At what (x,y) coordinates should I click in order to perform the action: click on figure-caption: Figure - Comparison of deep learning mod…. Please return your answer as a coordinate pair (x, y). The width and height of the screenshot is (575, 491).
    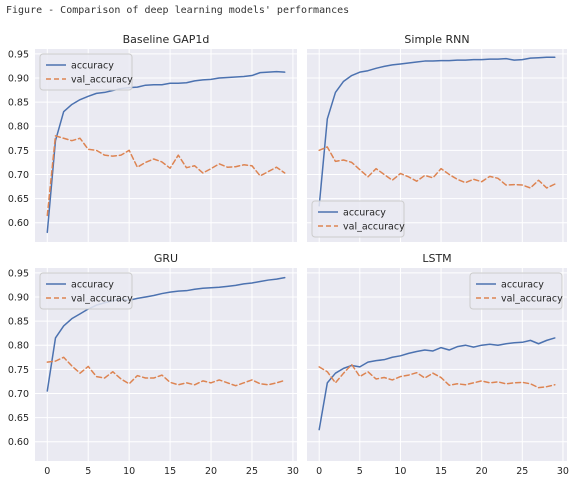
    Looking at the image, I should click on (178, 10).